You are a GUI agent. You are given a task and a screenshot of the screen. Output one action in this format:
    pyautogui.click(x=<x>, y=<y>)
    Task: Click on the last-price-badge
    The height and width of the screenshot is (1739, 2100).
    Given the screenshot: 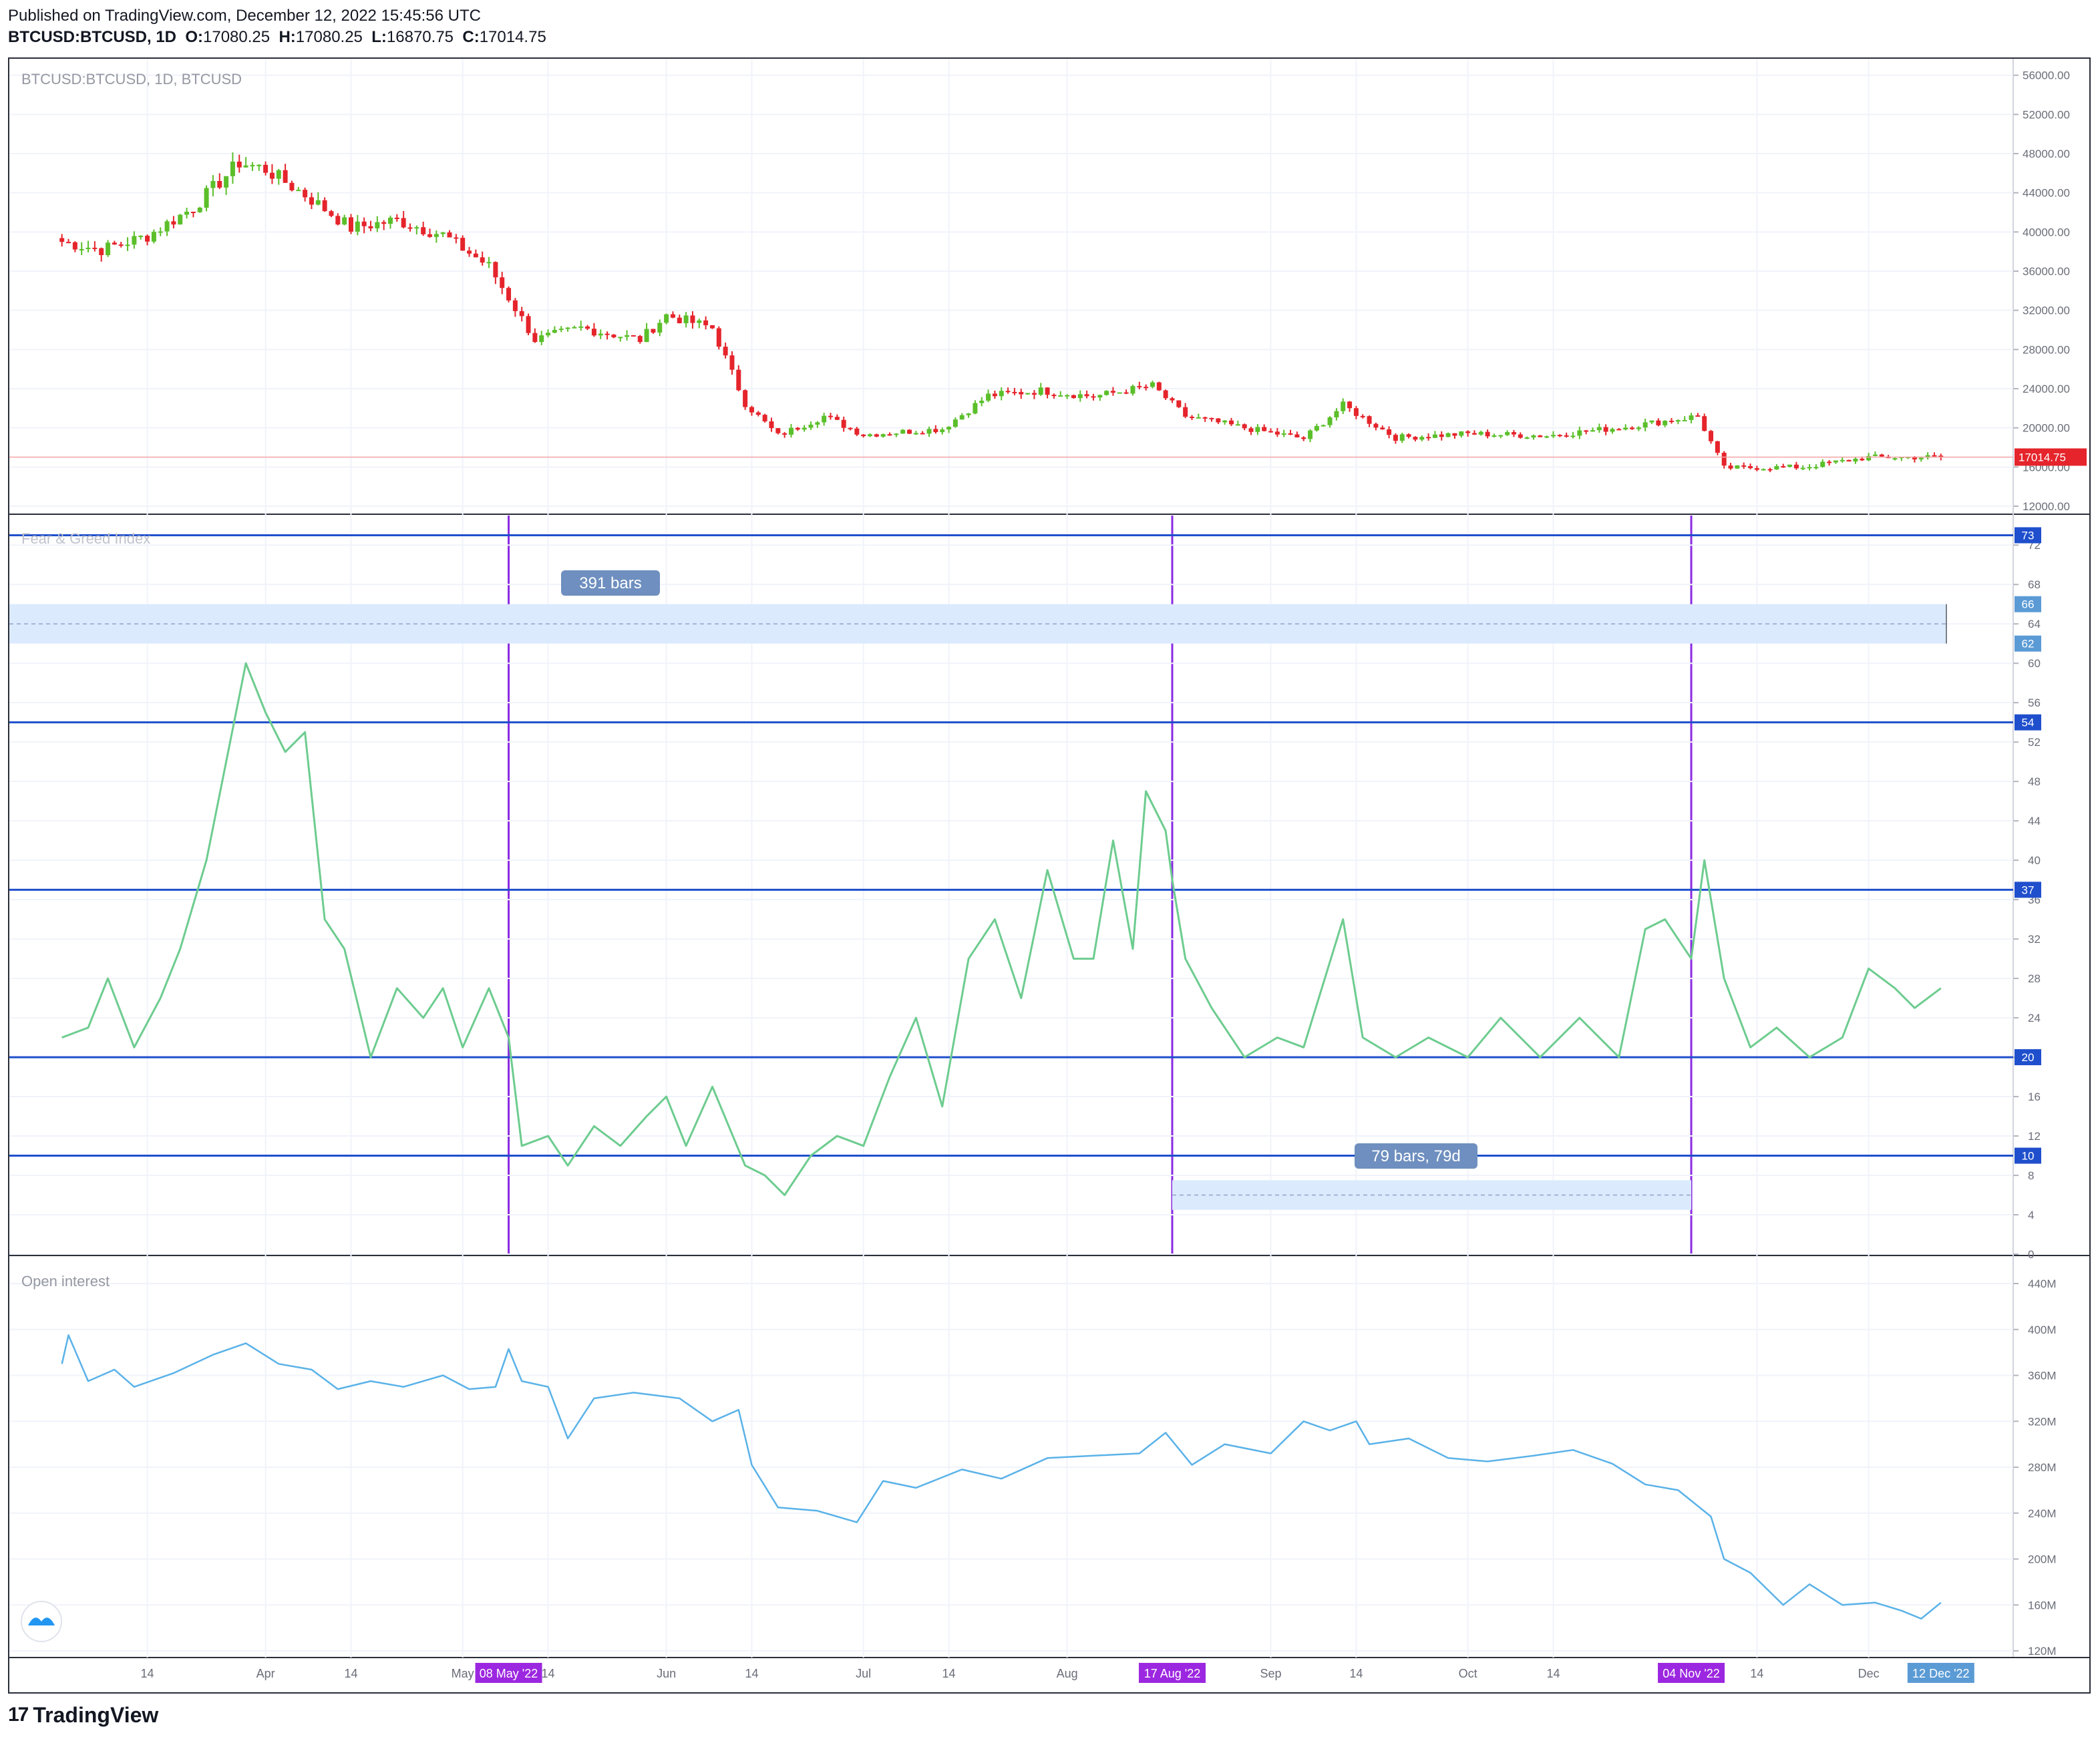 What is the action you would take?
    pyautogui.click(x=2051, y=457)
    